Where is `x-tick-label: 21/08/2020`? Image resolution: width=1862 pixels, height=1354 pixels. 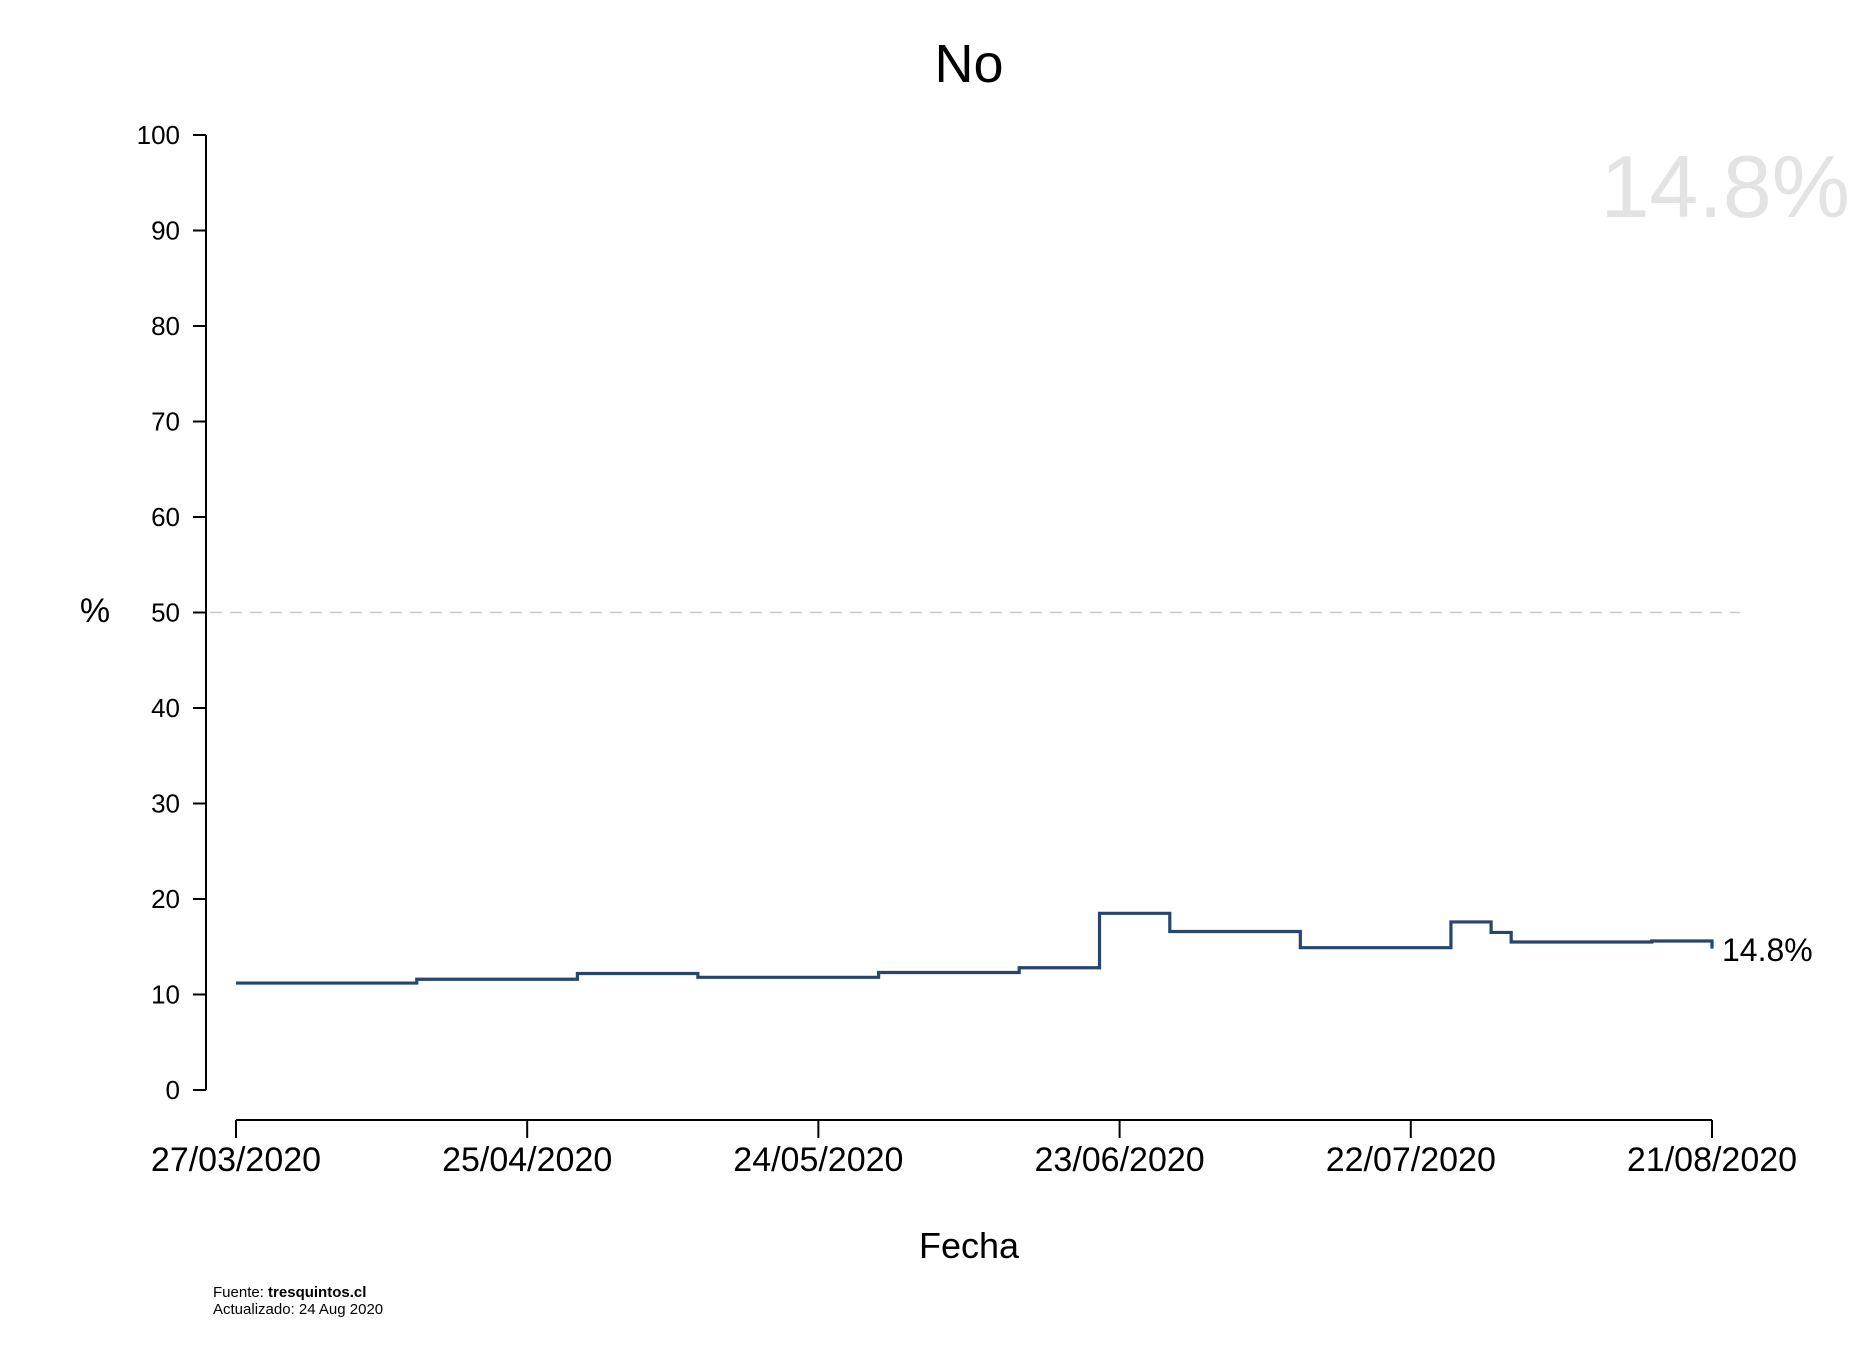 x-tick-label: 21/08/2020 is located at coordinates (1712, 1160).